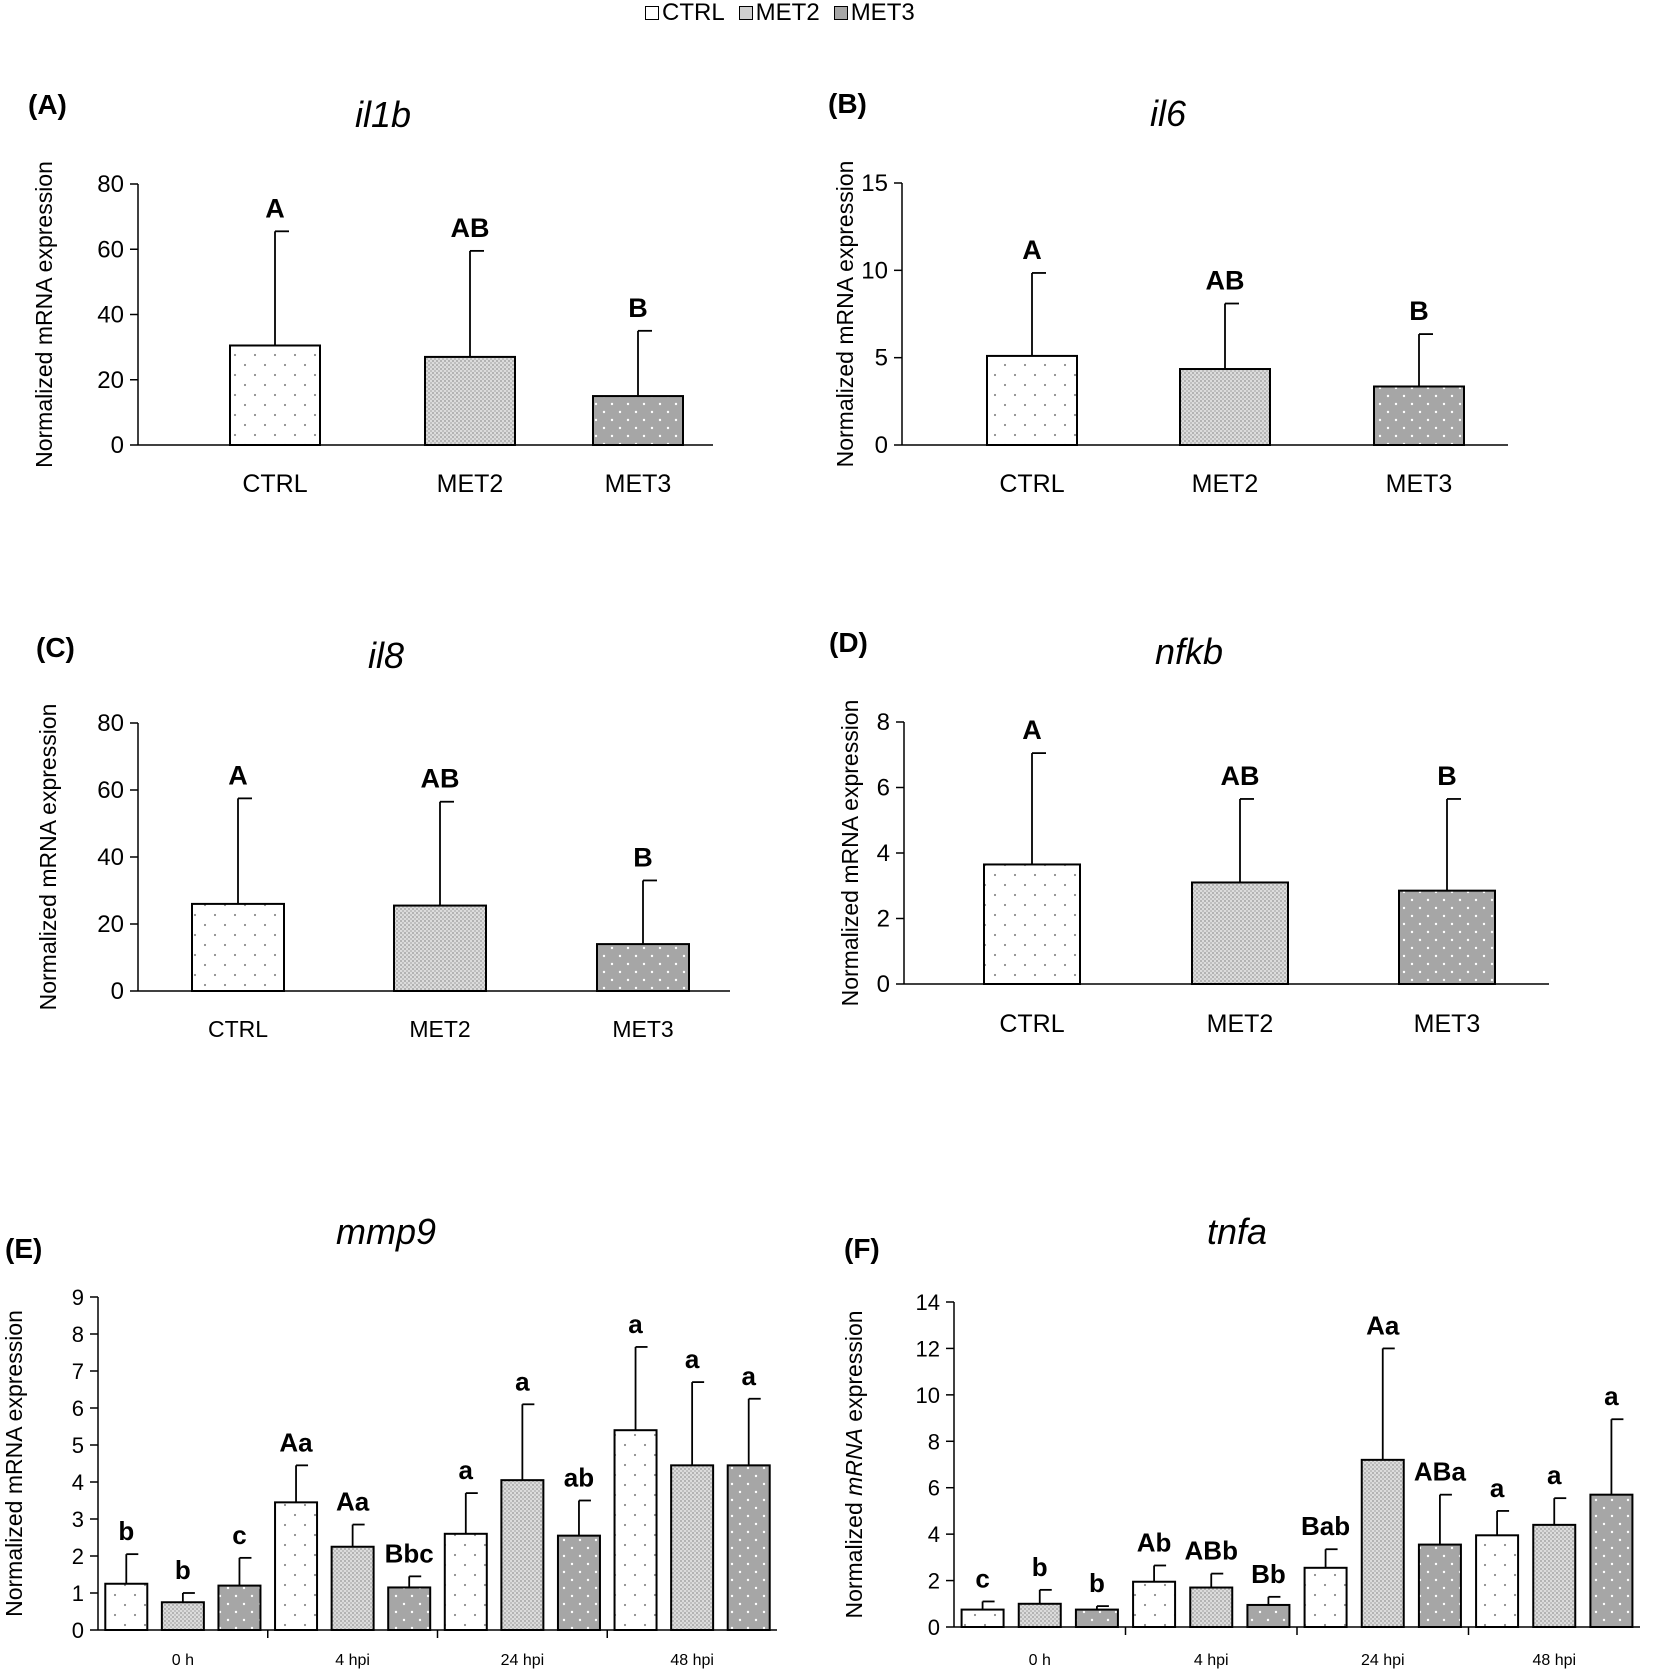  Describe the element at coordinates (840, 13) in the screenshot. I see `legend-swatch-met3` at that location.